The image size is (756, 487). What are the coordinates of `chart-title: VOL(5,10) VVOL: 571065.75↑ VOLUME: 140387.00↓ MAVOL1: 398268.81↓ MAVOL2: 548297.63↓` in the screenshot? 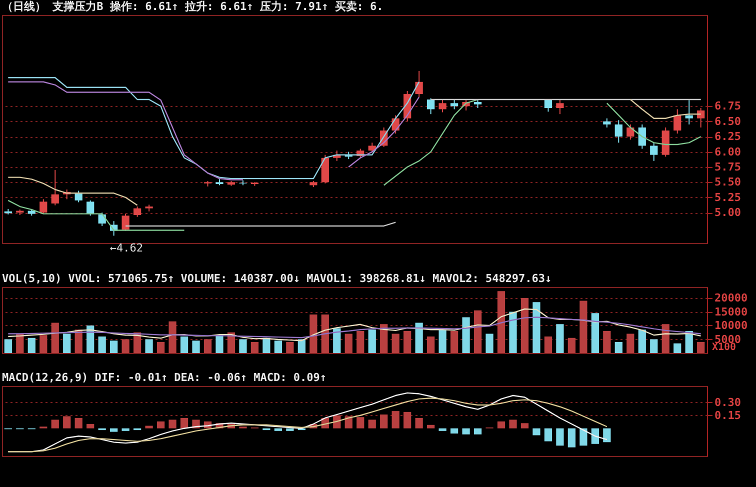 It's located at (277, 278).